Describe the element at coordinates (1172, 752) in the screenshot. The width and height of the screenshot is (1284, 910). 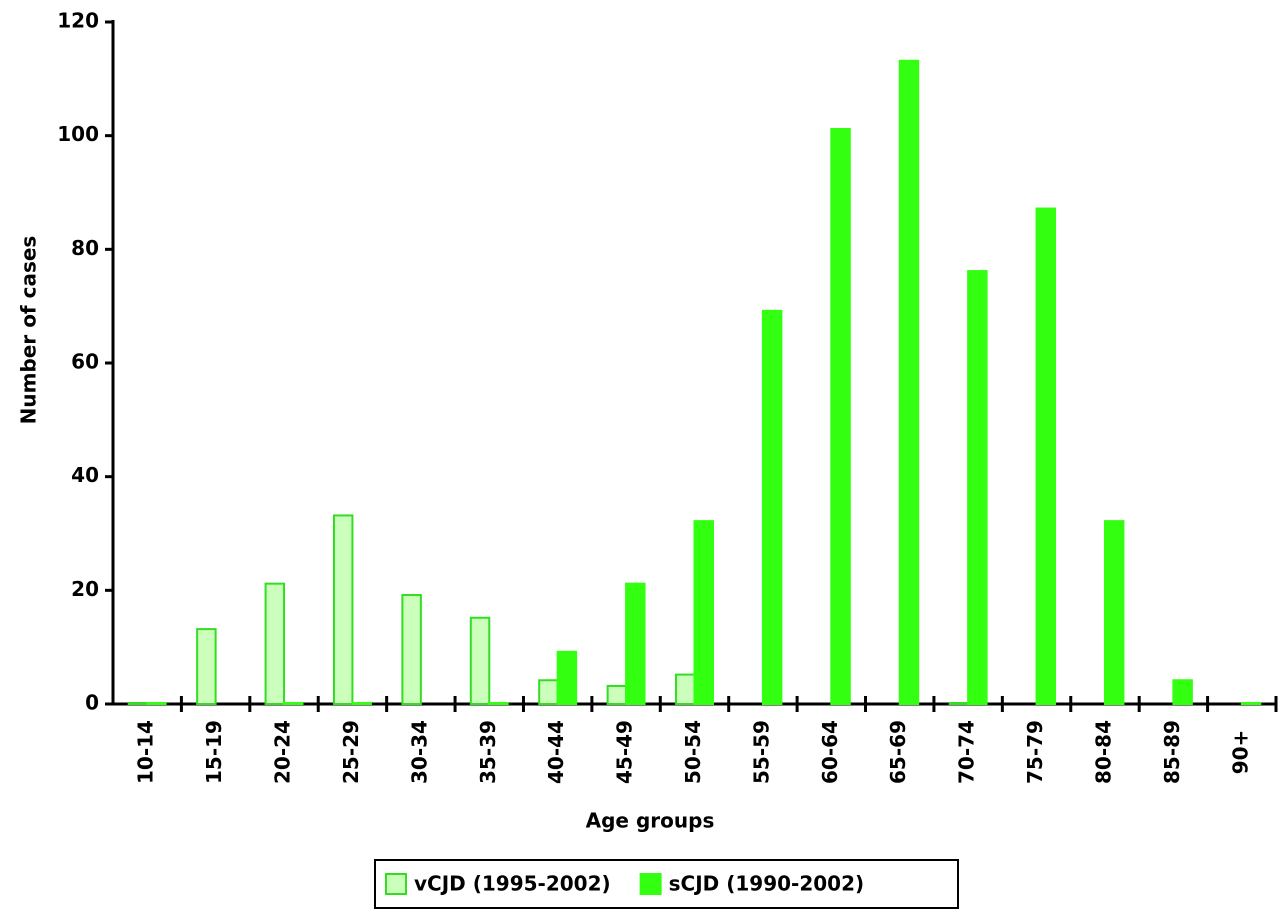
I see `x-tick-label: 85-89` at that location.